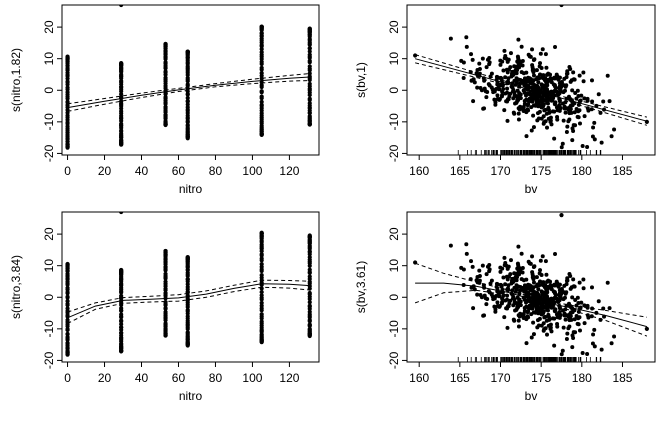 This screenshot has width=658, height=421. Describe the element at coordinates (646, 328) in the screenshot. I see `outlier-point` at that location.